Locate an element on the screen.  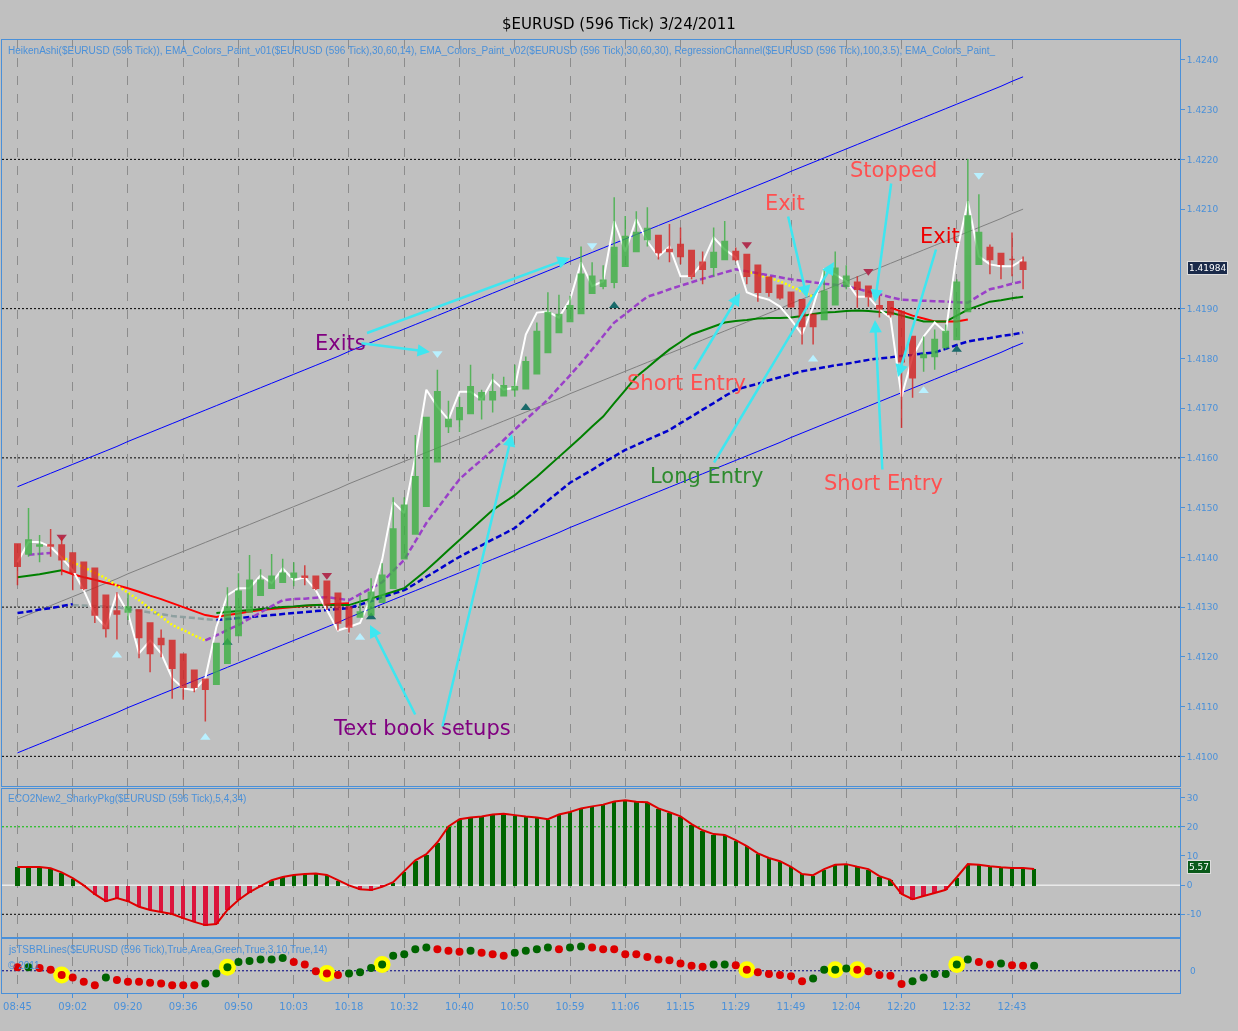
x-tick-label: 10:59 is located at coordinates (570, 1006).